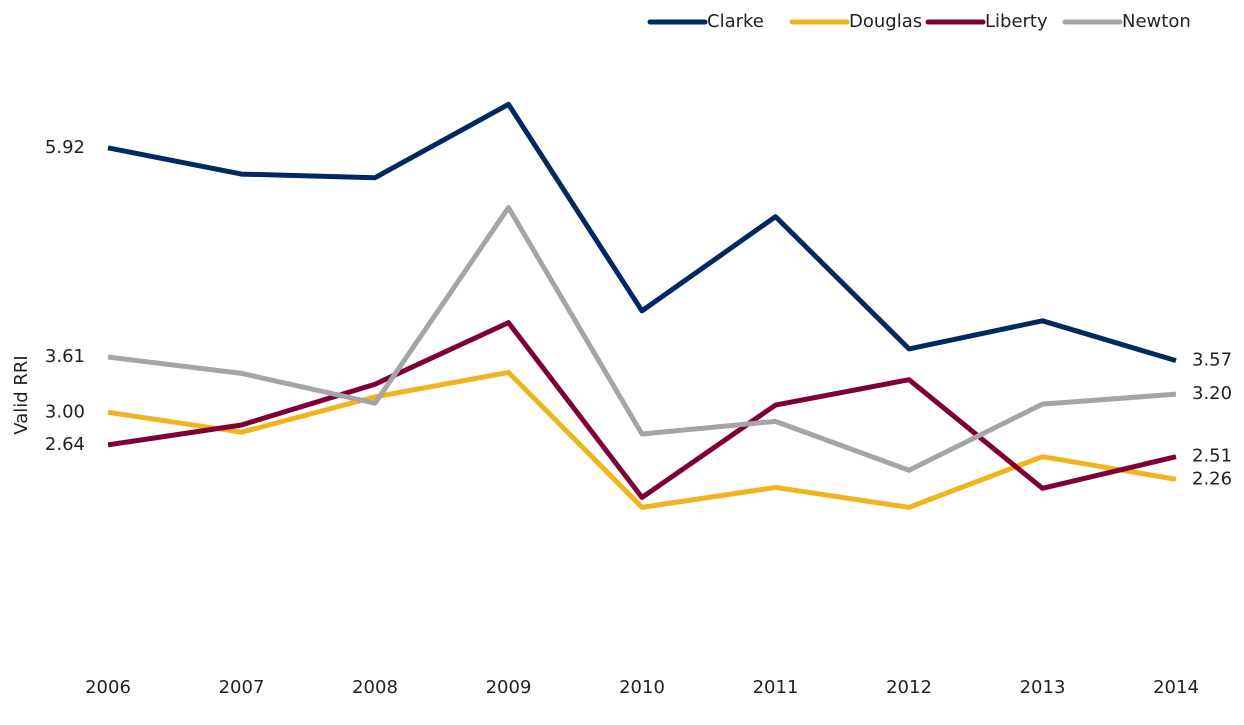  What do you see at coordinates (776, 687) in the screenshot?
I see `x-tick-label: 2011` at bounding box center [776, 687].